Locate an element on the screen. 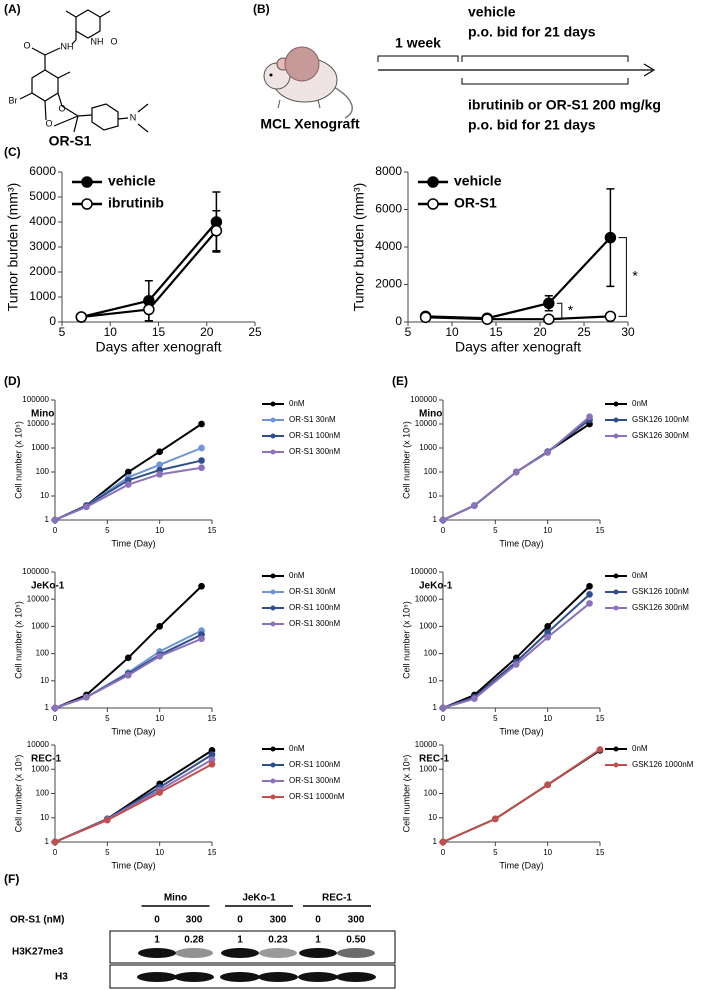  x-axis-label: Days after xenograft is located at coordinates (518, 347).